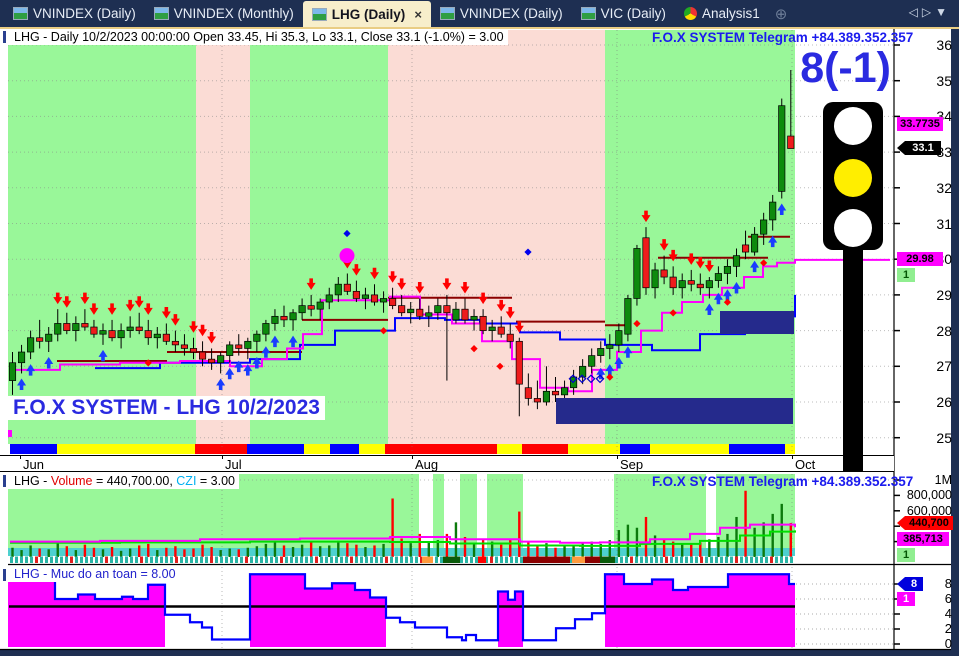 The height and width of the screenshot is (656, 959). I want to click on active-window-highlight, so click(479, 28).